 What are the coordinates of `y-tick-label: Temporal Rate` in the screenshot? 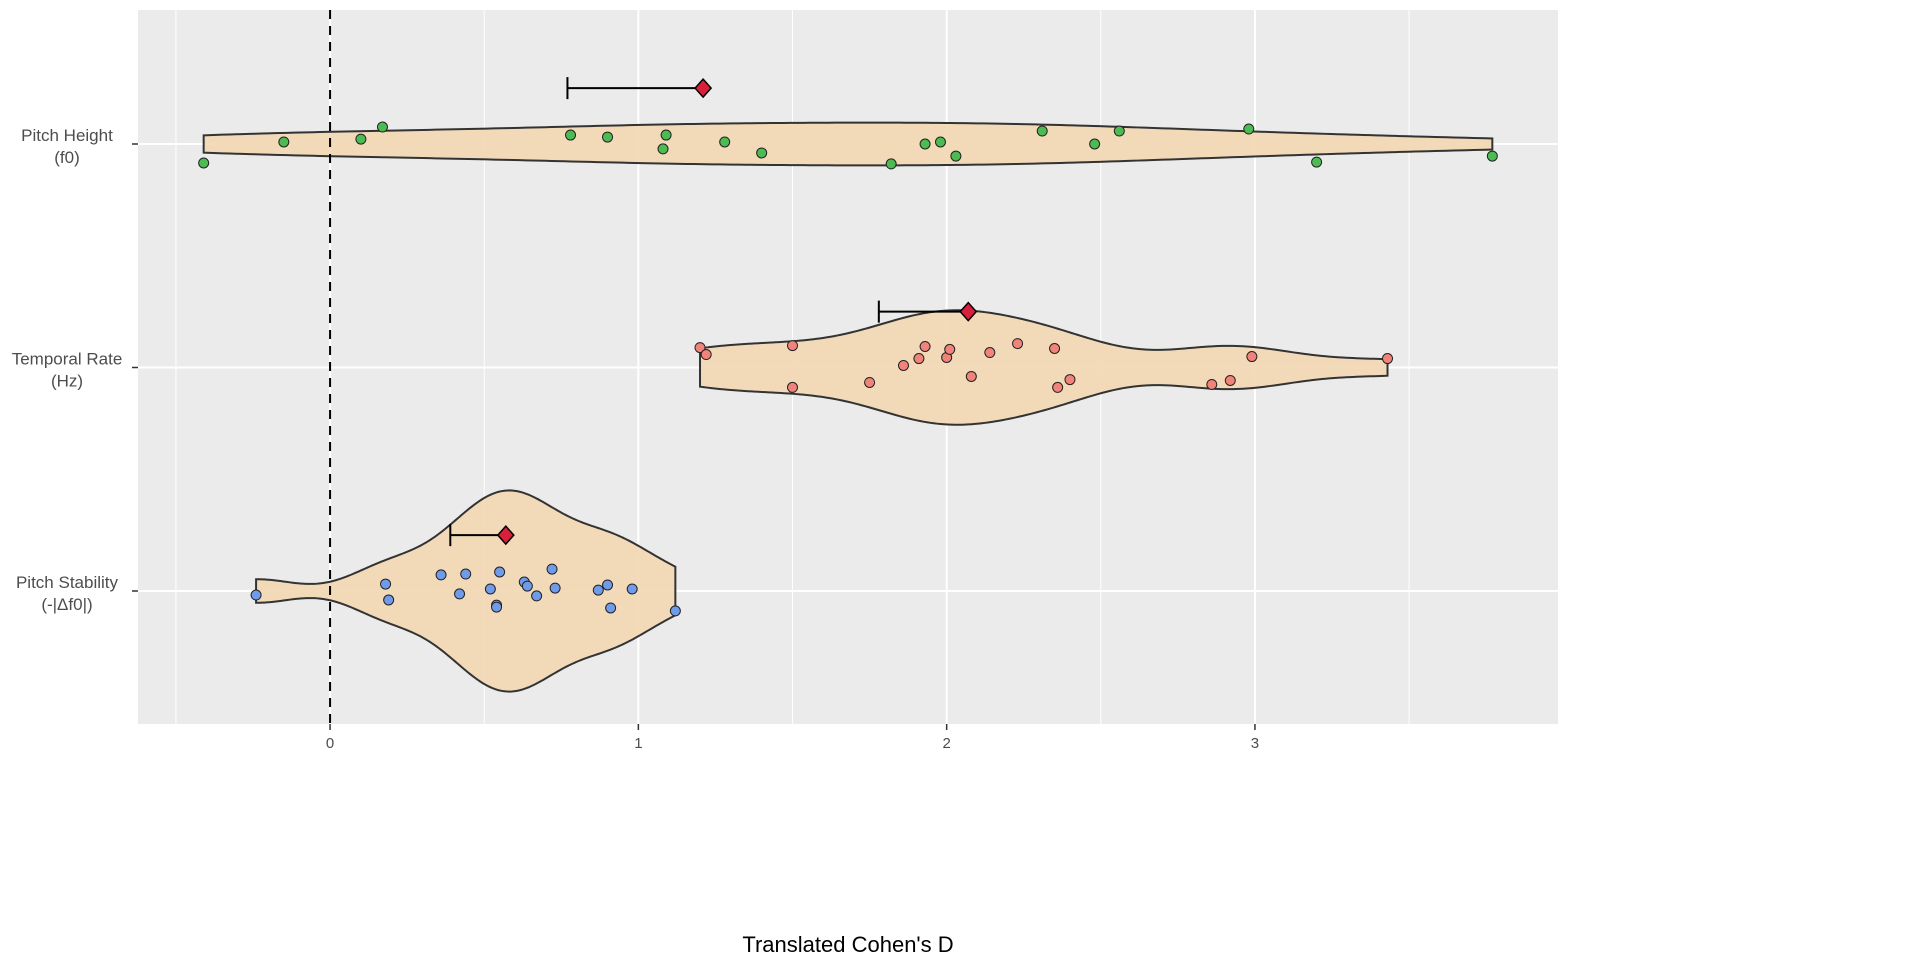 It's located at (67, 359).